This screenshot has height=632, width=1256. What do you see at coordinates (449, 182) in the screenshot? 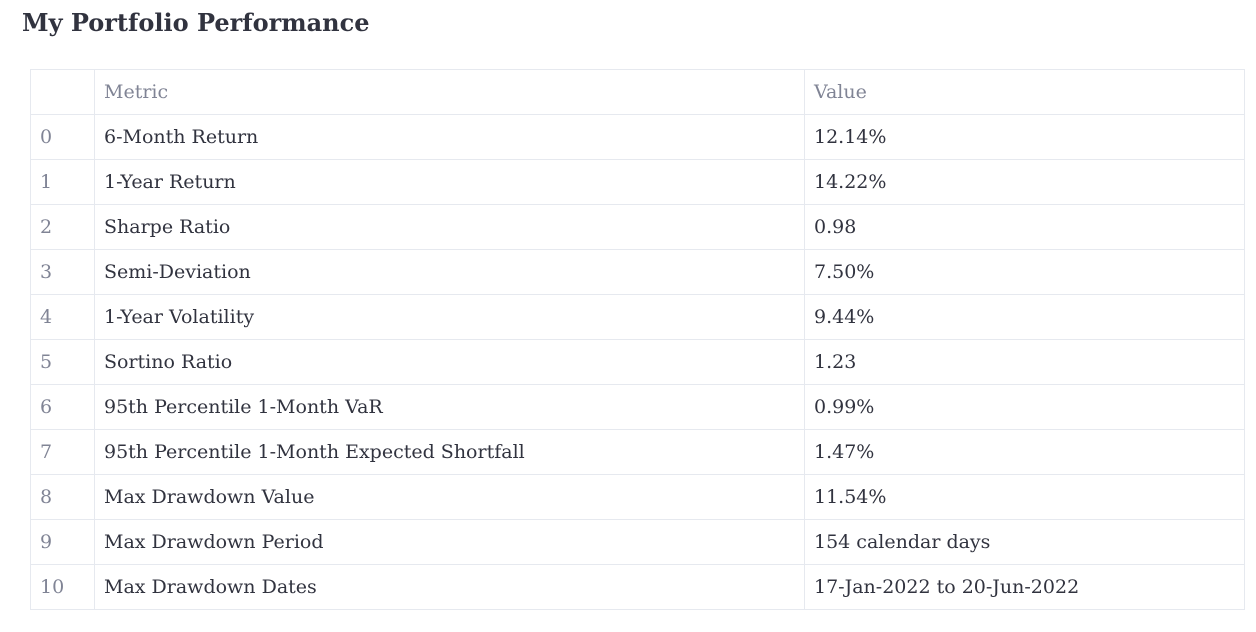
I see `metric-cell: 1-Year Return` at bounding box center [449, 182].